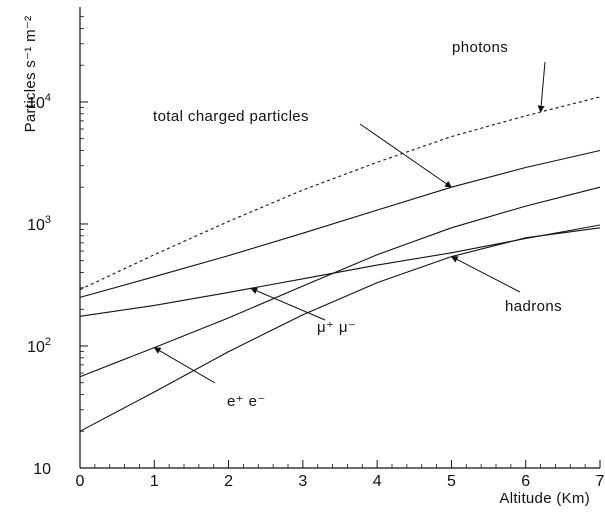 The height and width of the screenshot is (519, 605). I want to click on annotation-label-3: hadrons, so click(533, 306).